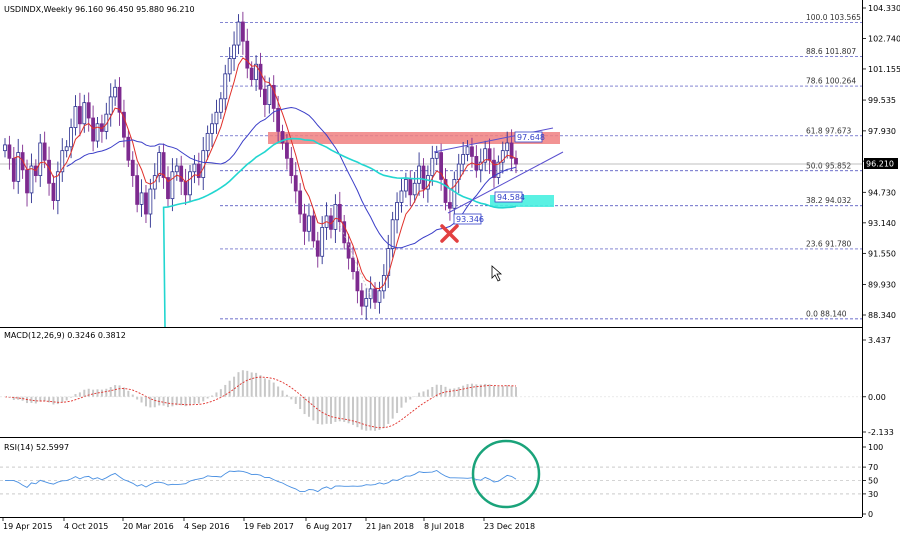 This screenshot has width=900, height=539. Describe the element at coordinates (329, 526) in the screenshot. I see `time-tick-label: 6 Aug 2017` at that location.